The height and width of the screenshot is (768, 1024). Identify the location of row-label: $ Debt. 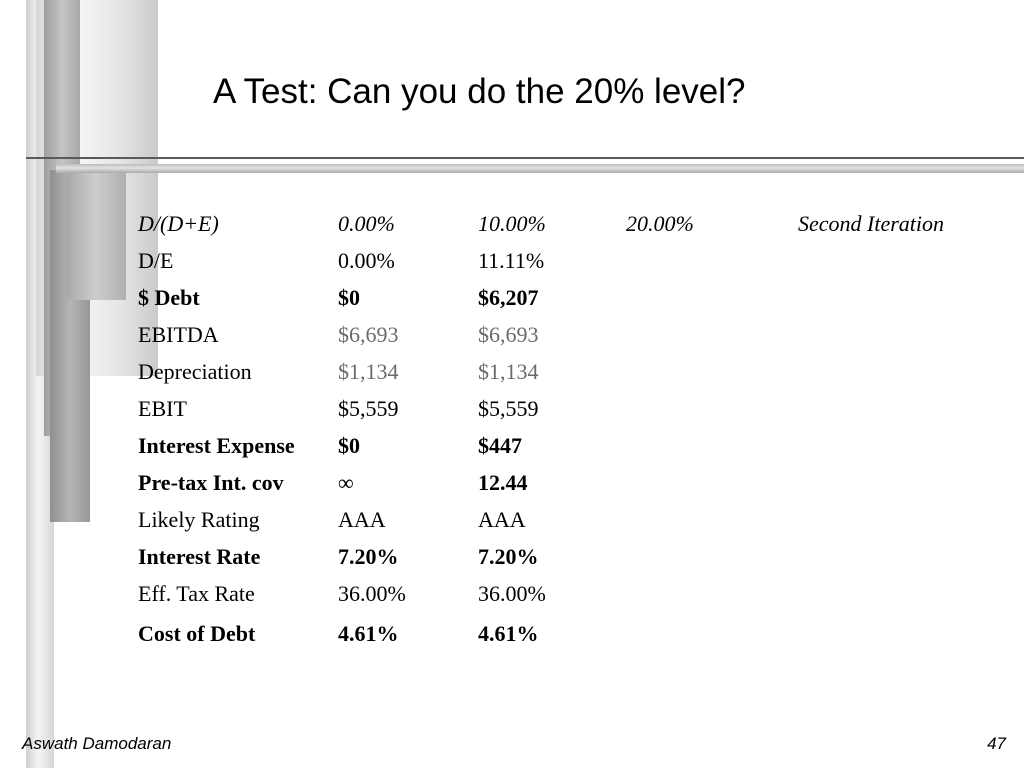
(169, 297).